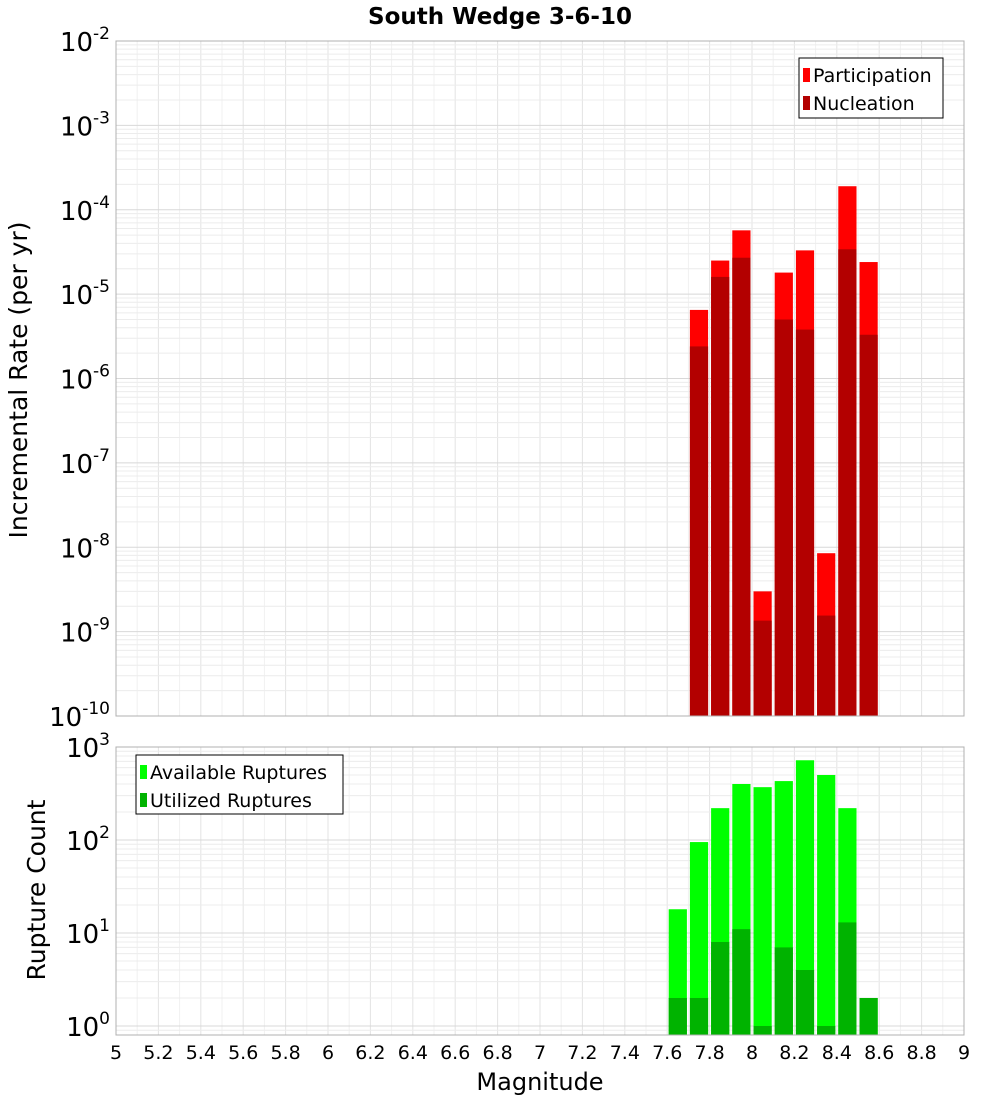  Describe the element at coordinates (455, 1053) in the screenshot. I see `x-tick-label: 6.6` at that location.